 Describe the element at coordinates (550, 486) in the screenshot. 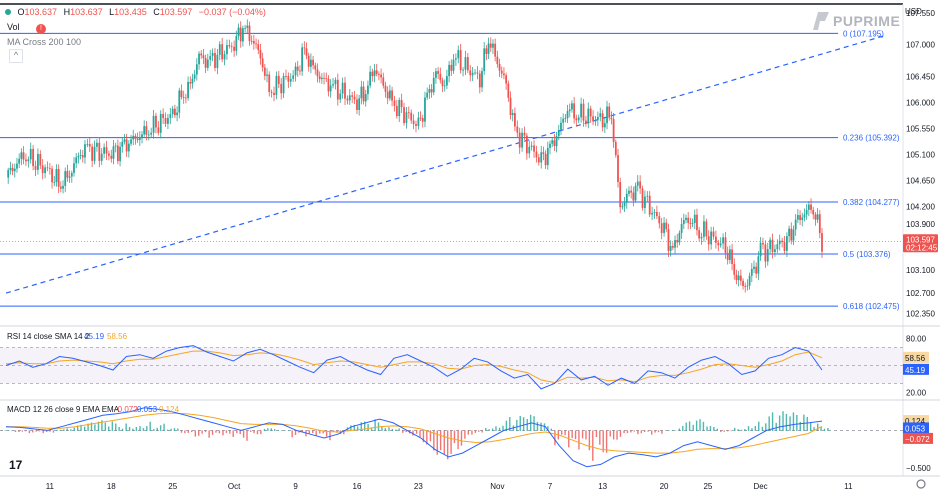

I see `time-tick-label: 7` at that location.